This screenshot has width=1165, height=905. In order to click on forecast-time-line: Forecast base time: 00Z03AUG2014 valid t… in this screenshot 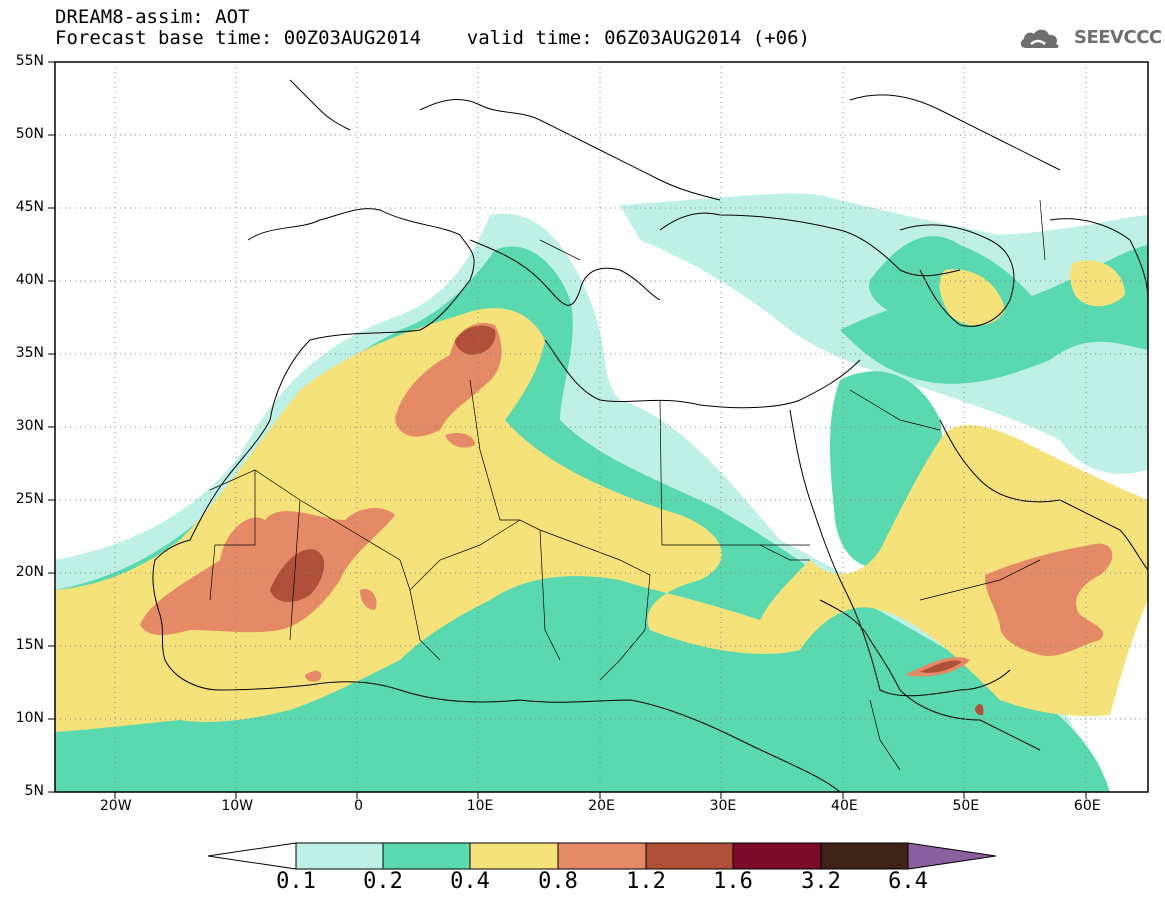, I will do `click(432, 38)`.